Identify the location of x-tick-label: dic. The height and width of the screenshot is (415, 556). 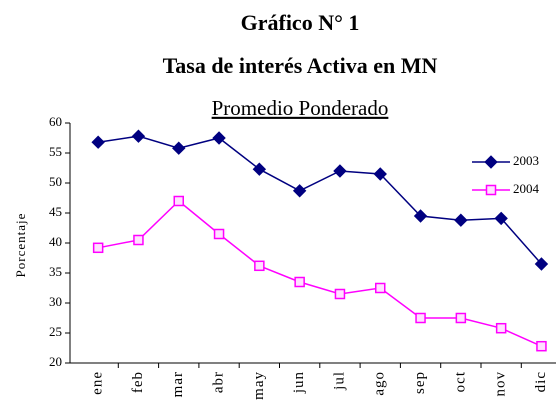
(541, 381).